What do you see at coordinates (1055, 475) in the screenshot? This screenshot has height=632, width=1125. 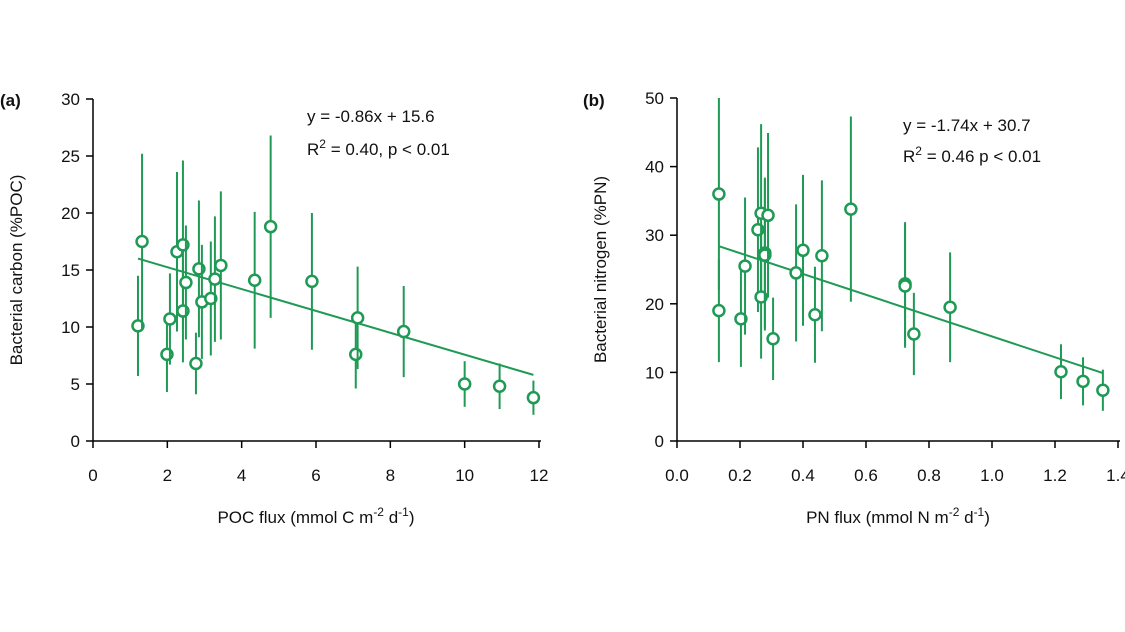 I see `x-tick-label: 1.2` at bounding box center [1055, 475].